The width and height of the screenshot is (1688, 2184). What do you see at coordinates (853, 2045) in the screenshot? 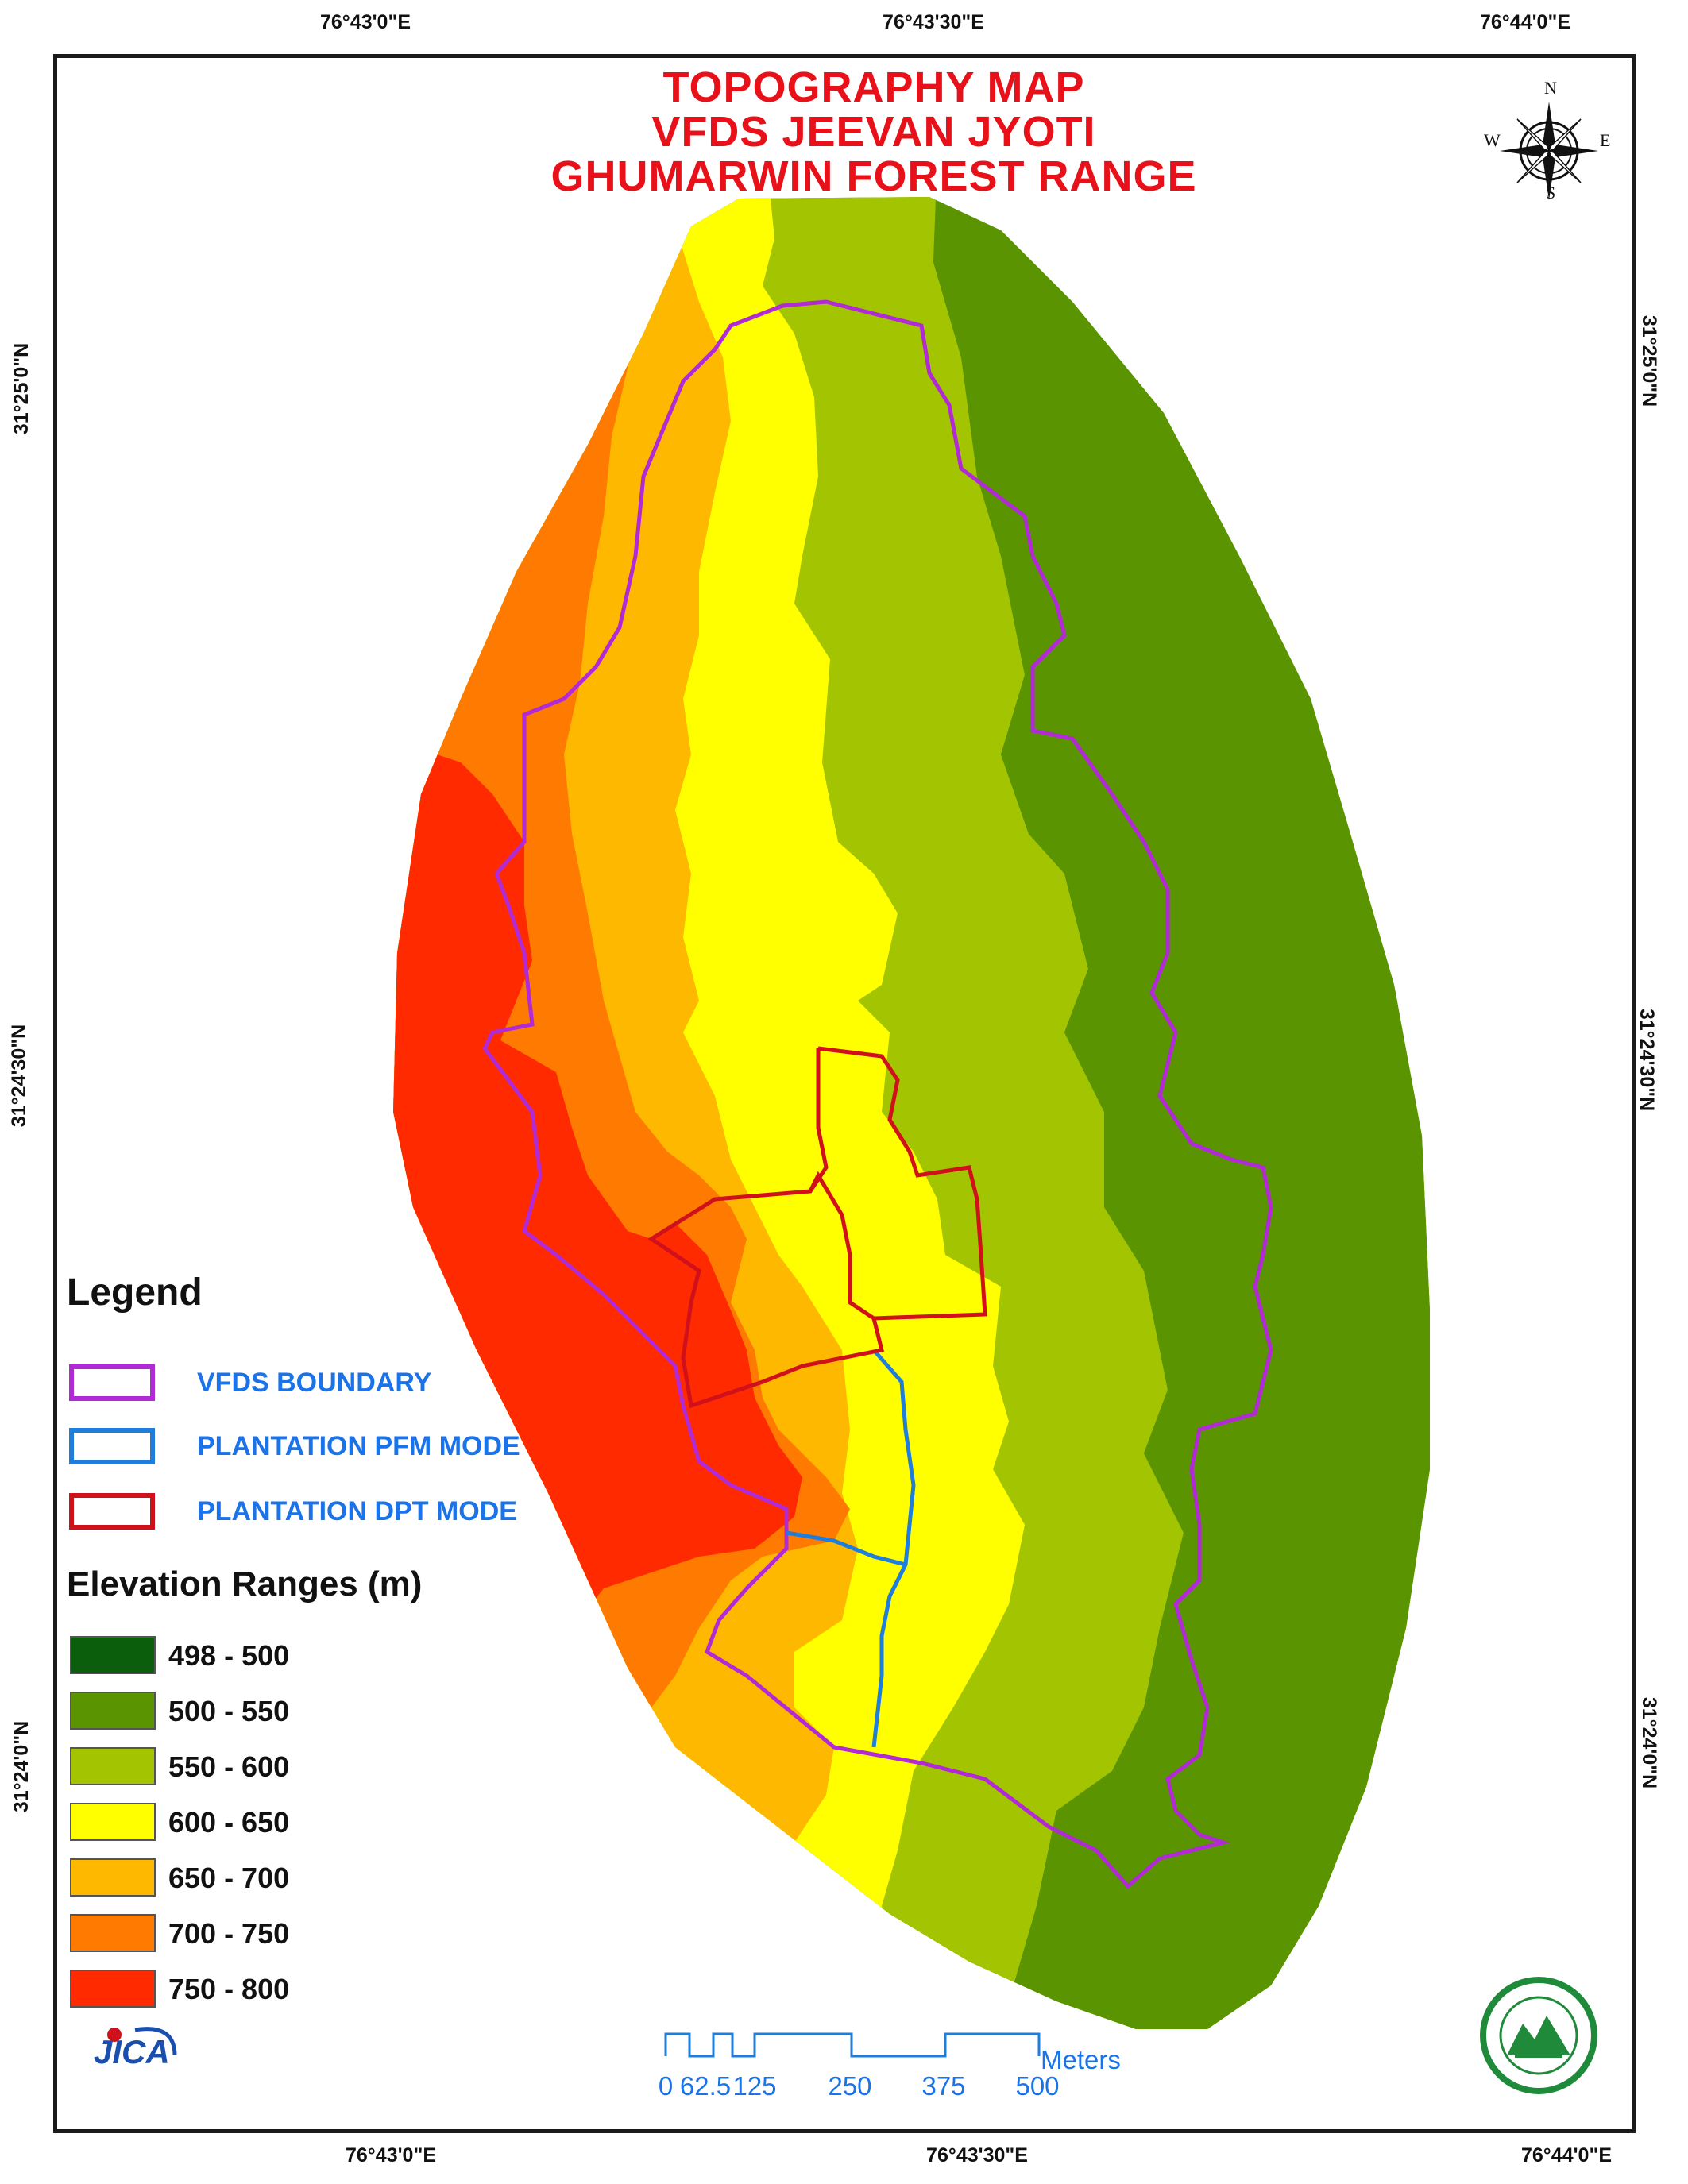
I see `scale-bar` at bounding box center [853, 2045].